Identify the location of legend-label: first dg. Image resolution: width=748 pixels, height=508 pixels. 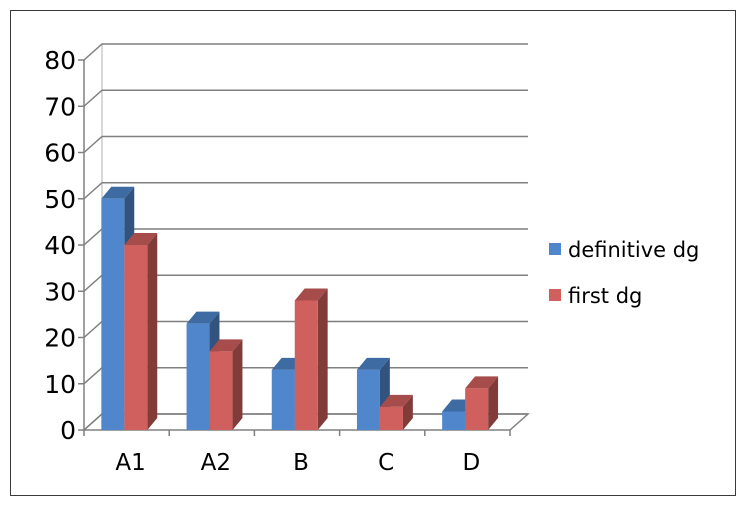
(605, 296).